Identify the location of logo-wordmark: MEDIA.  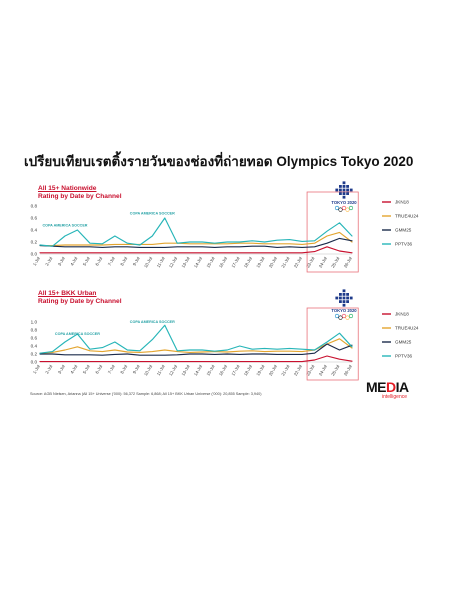
(387, 387).